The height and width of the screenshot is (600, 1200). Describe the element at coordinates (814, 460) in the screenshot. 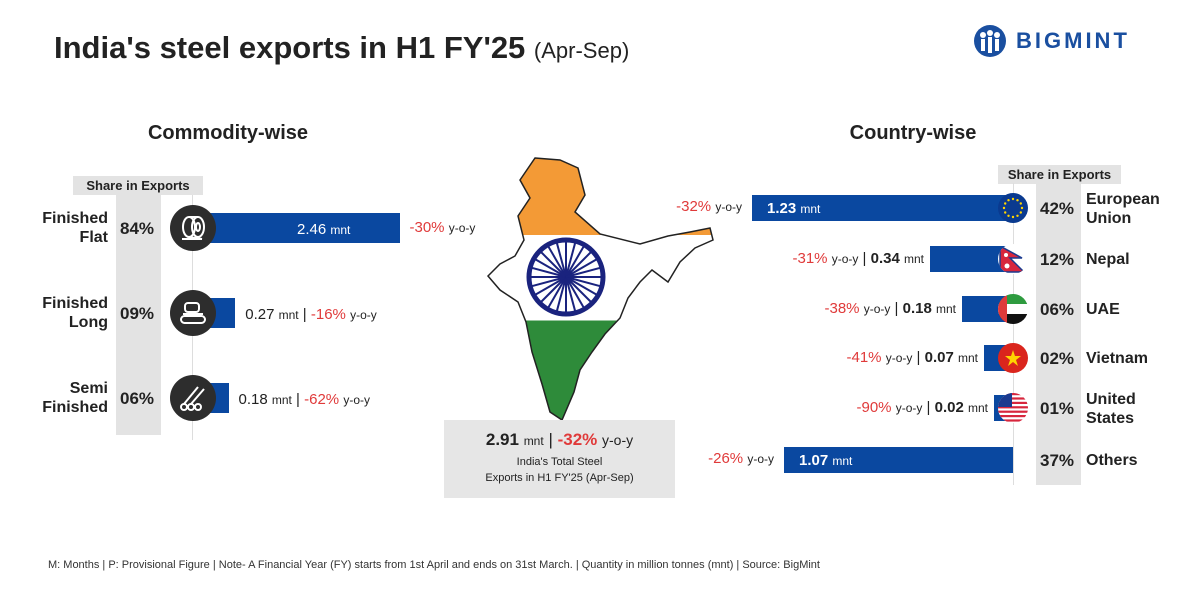

I see `value: 1.07` at that location.